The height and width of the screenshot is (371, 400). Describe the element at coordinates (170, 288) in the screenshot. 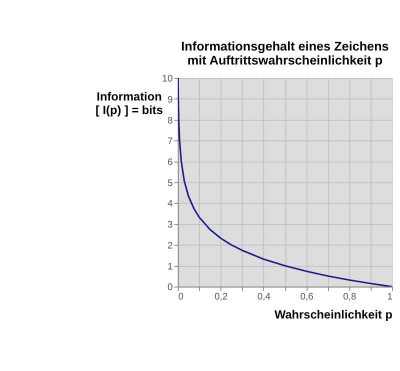

I see `y-tick-label: 0` at that location.